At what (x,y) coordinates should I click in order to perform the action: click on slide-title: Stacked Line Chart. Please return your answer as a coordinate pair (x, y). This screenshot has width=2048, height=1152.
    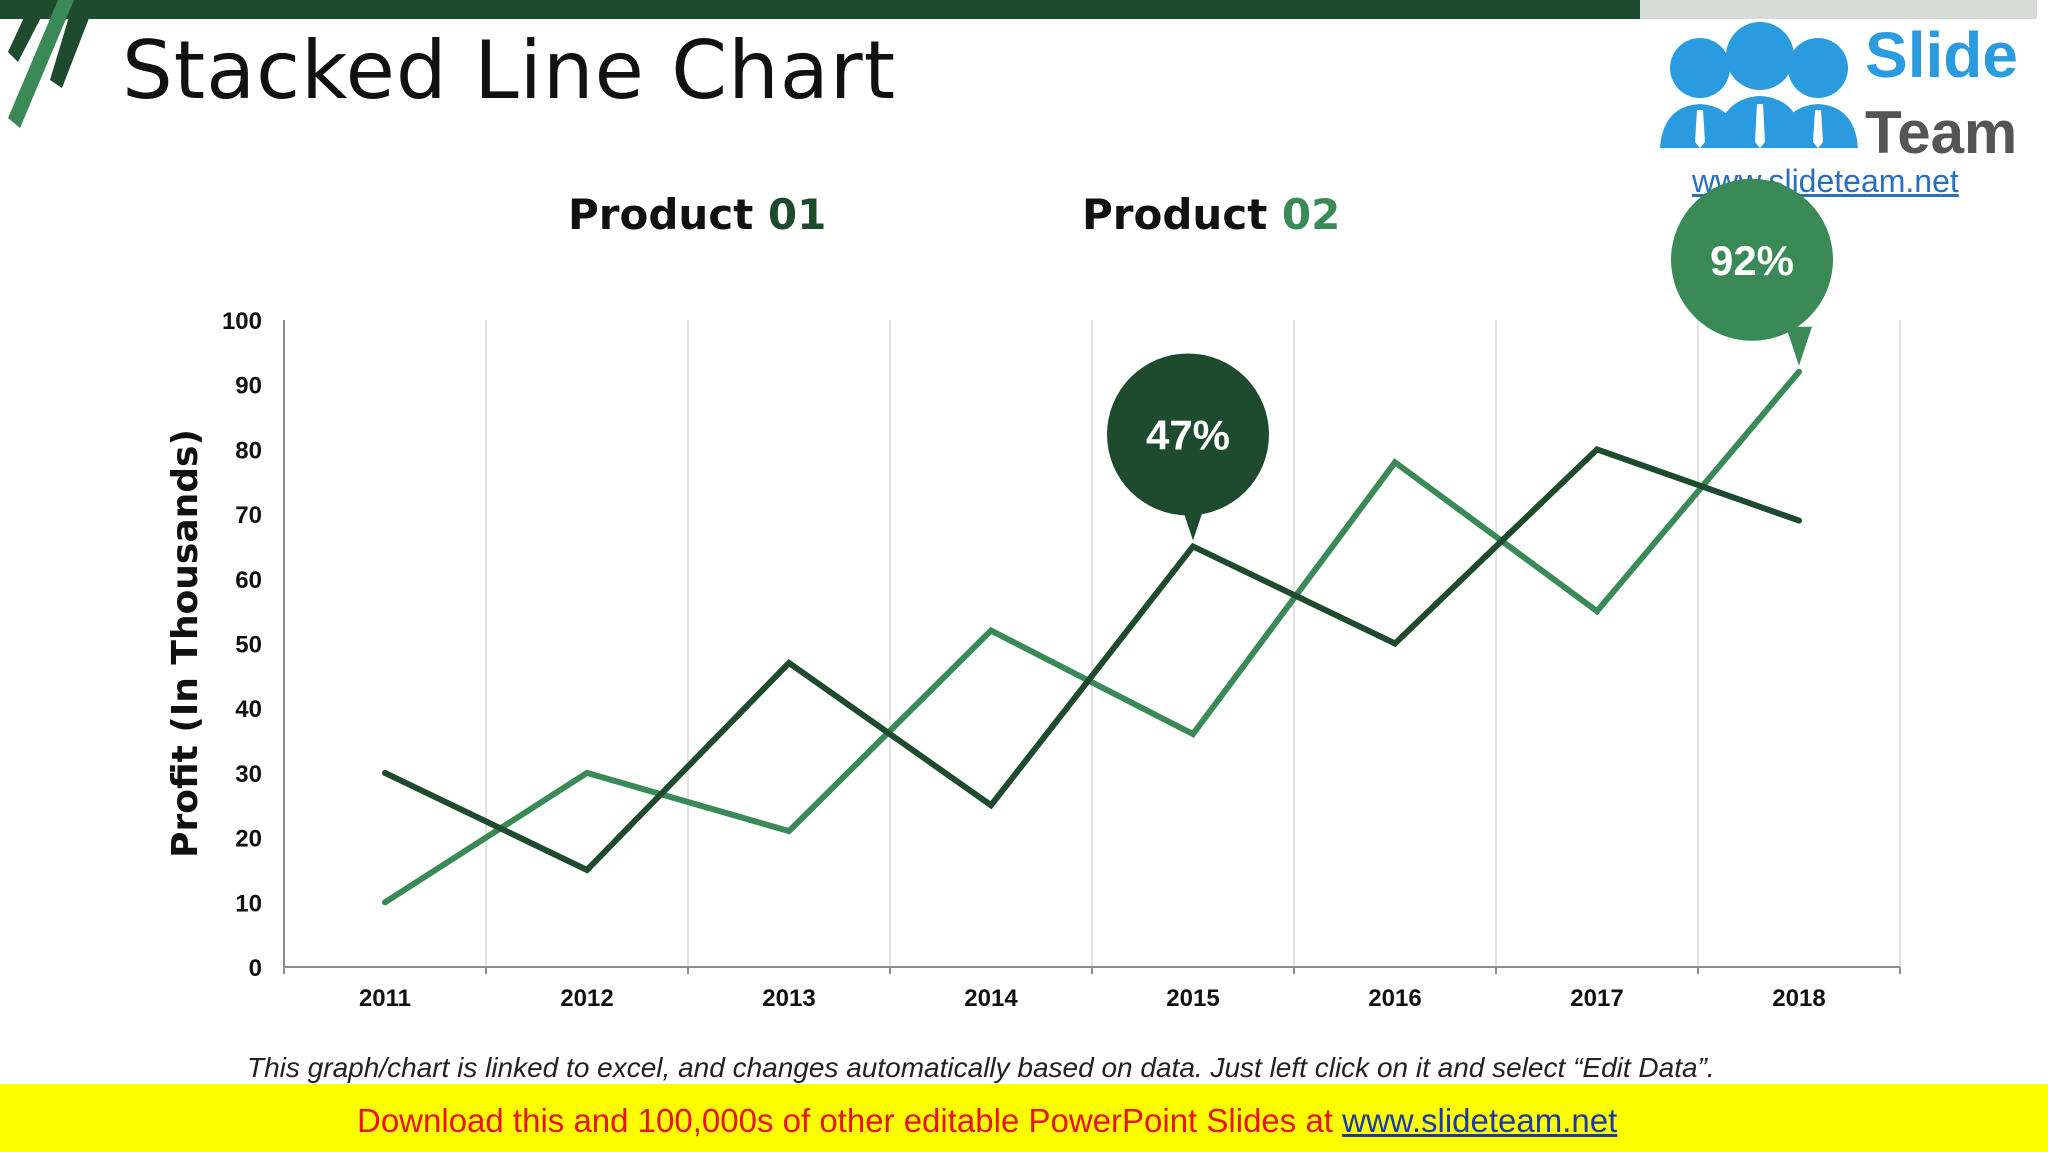
    Looking at the image, I should click on (509, 70).